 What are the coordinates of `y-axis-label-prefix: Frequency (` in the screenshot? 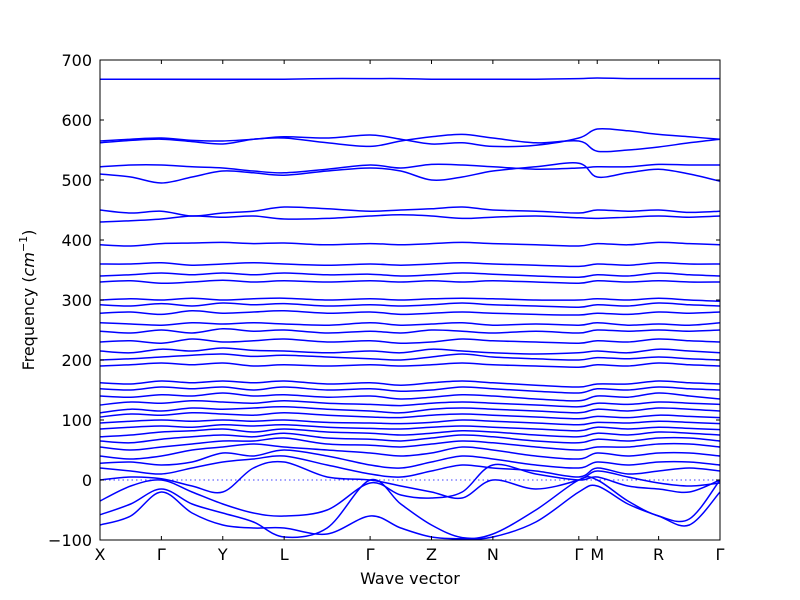 It's located at (28, 323).